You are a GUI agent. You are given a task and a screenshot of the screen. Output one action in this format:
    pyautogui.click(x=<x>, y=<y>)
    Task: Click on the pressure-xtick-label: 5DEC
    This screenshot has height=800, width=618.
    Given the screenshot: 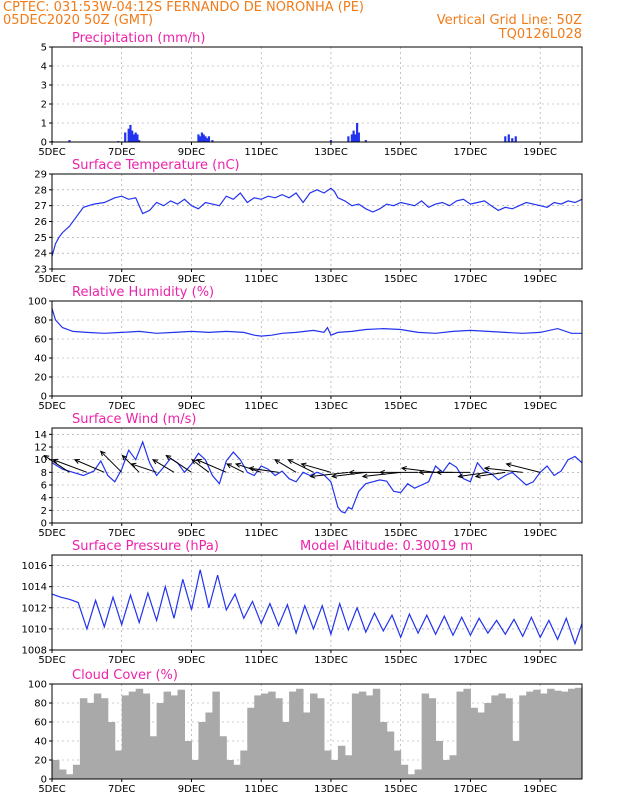 What is the action you would take?
    pyautogui.click(x=51, y=660)
    